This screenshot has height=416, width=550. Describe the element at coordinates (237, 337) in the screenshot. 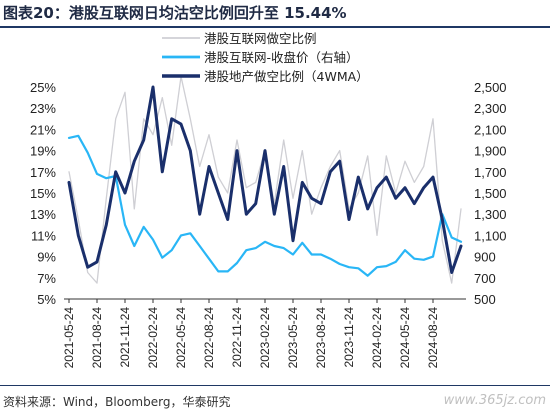

I see `x-tick-label: 2022-11-24` at that location.